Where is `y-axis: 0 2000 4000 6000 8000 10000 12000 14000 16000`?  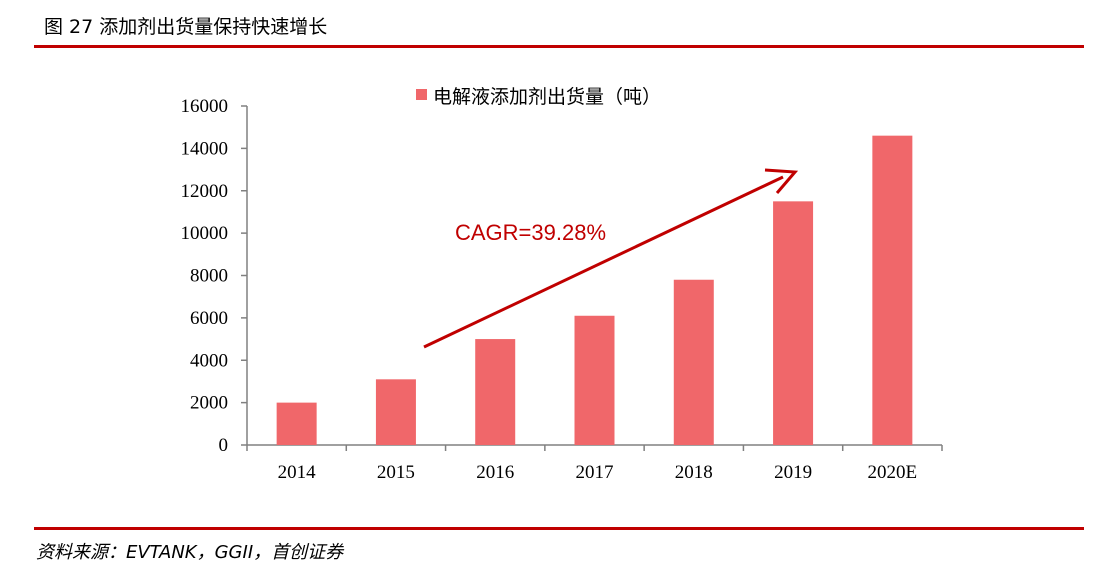
y-axis: 0 2000 4000 6000 8000 10000 12000 14000 16000 is located at coordinates (214, 276).